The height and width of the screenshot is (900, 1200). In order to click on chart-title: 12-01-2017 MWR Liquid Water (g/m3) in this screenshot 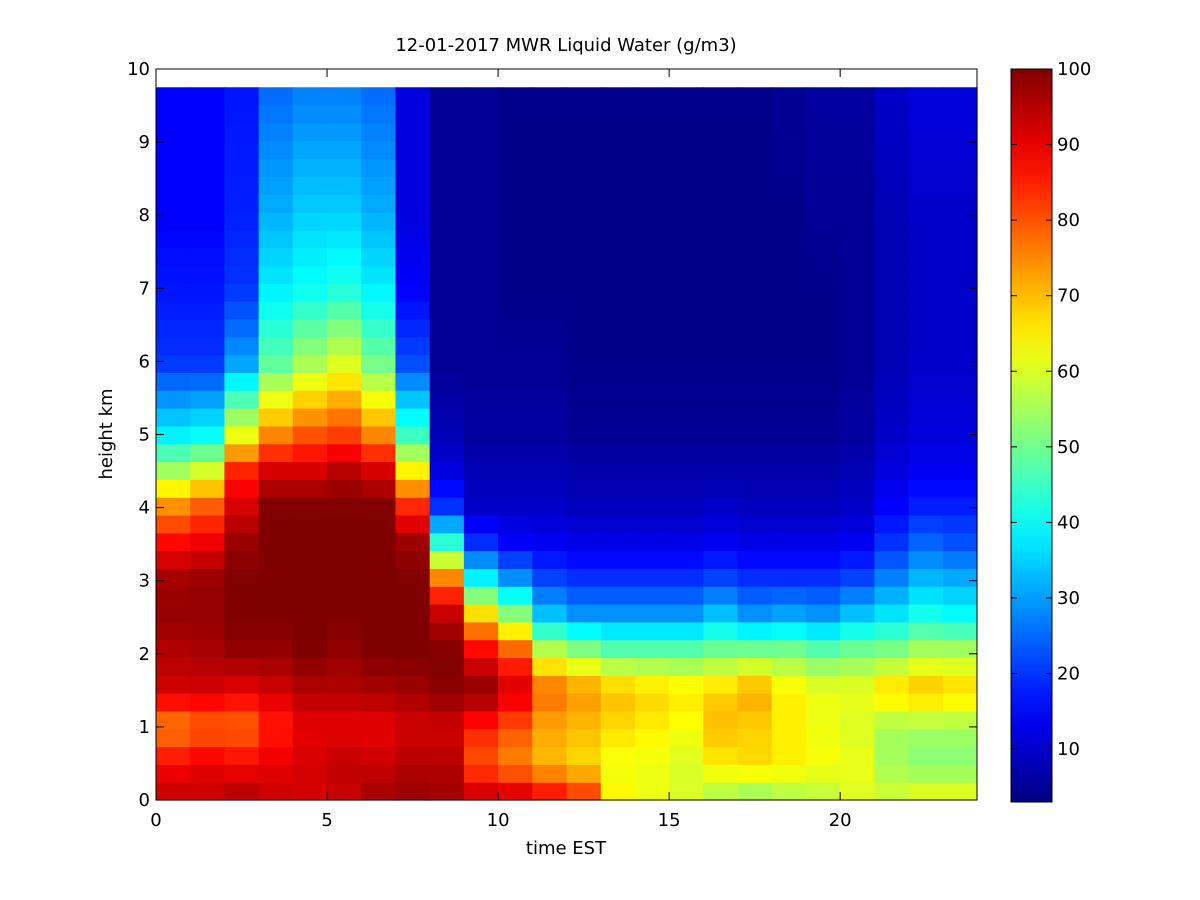, I will do `click(565, 45)`.